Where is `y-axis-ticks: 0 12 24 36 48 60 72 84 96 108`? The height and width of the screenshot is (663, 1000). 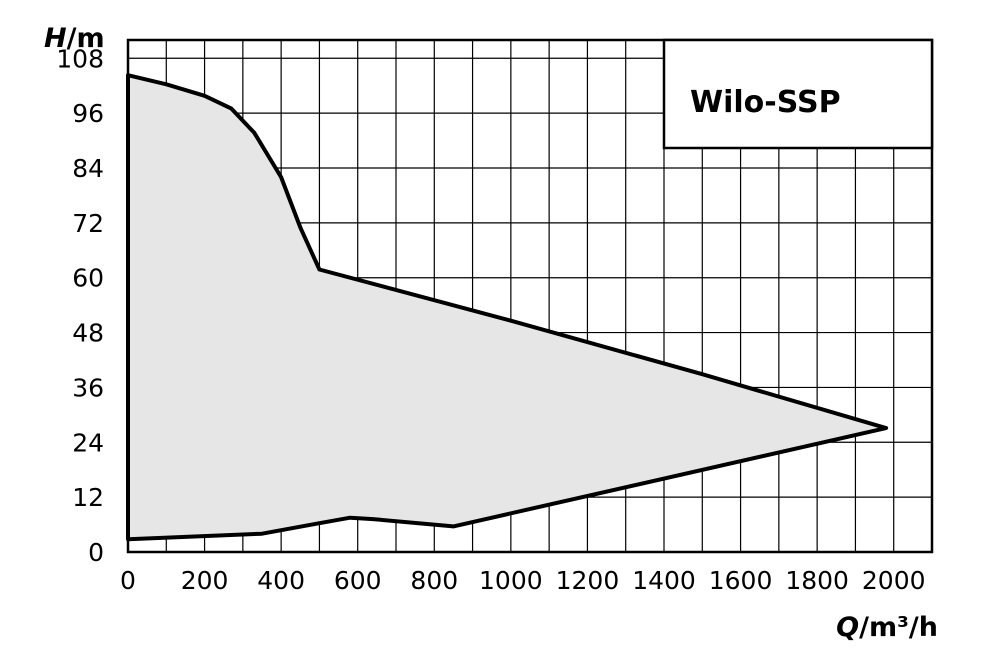 y-axis-ticks: 0 12 24 36 48 60 72 84 96 108 is located at coordinates (80, 305).